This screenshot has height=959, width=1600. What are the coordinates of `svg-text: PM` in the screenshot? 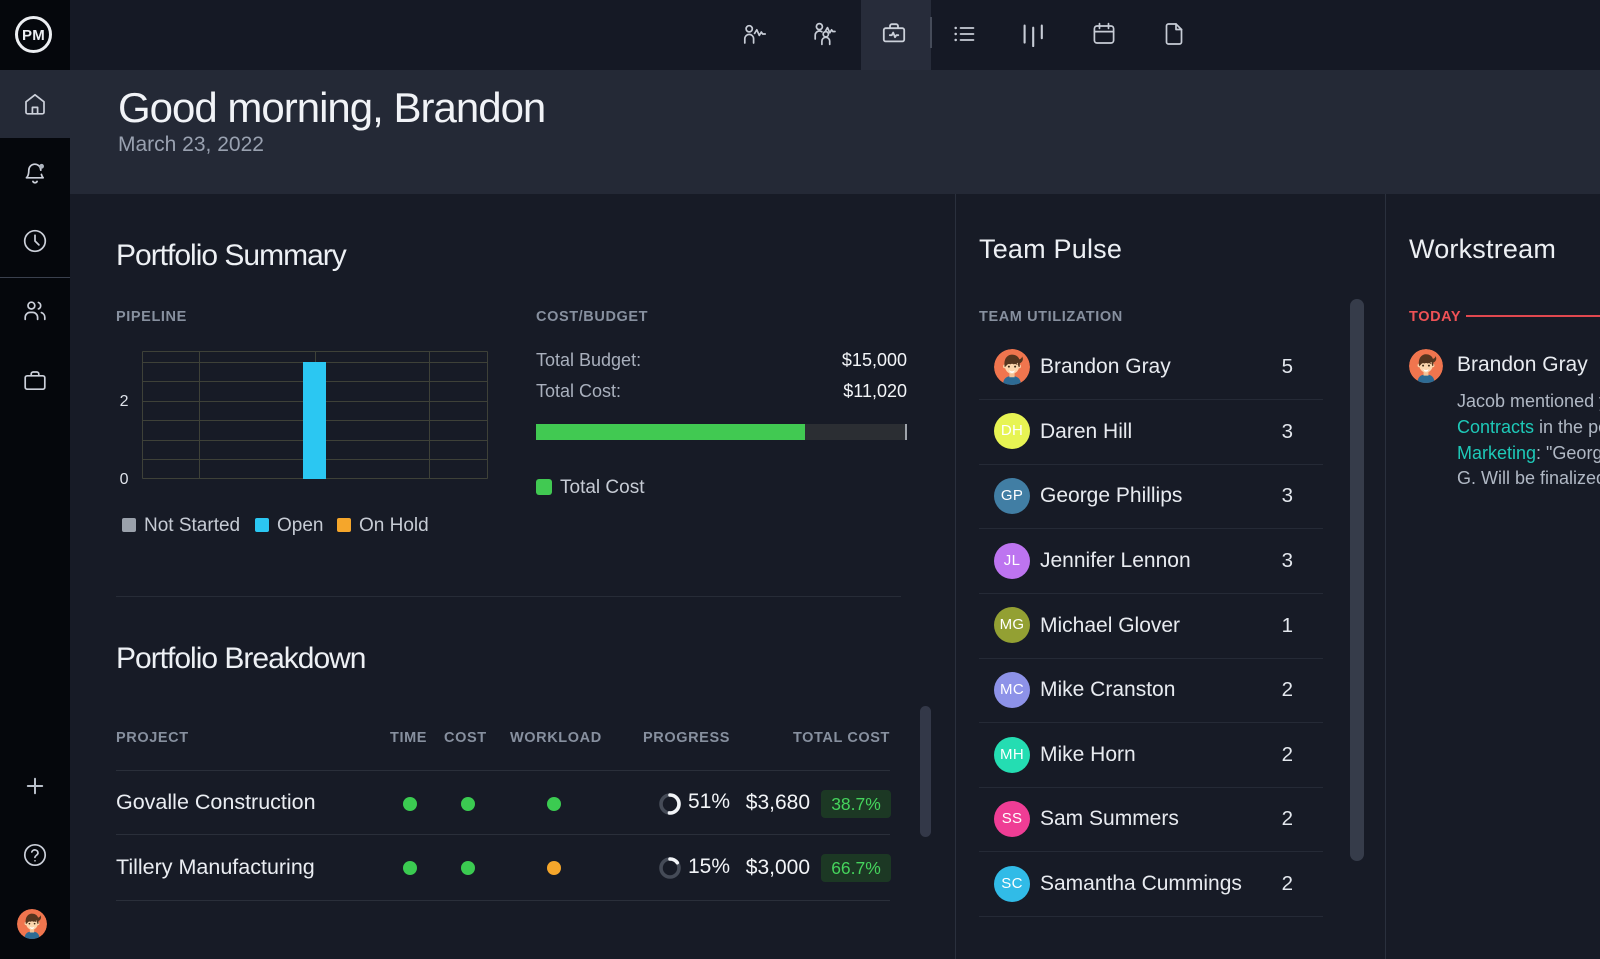 It's located at (33, 35).